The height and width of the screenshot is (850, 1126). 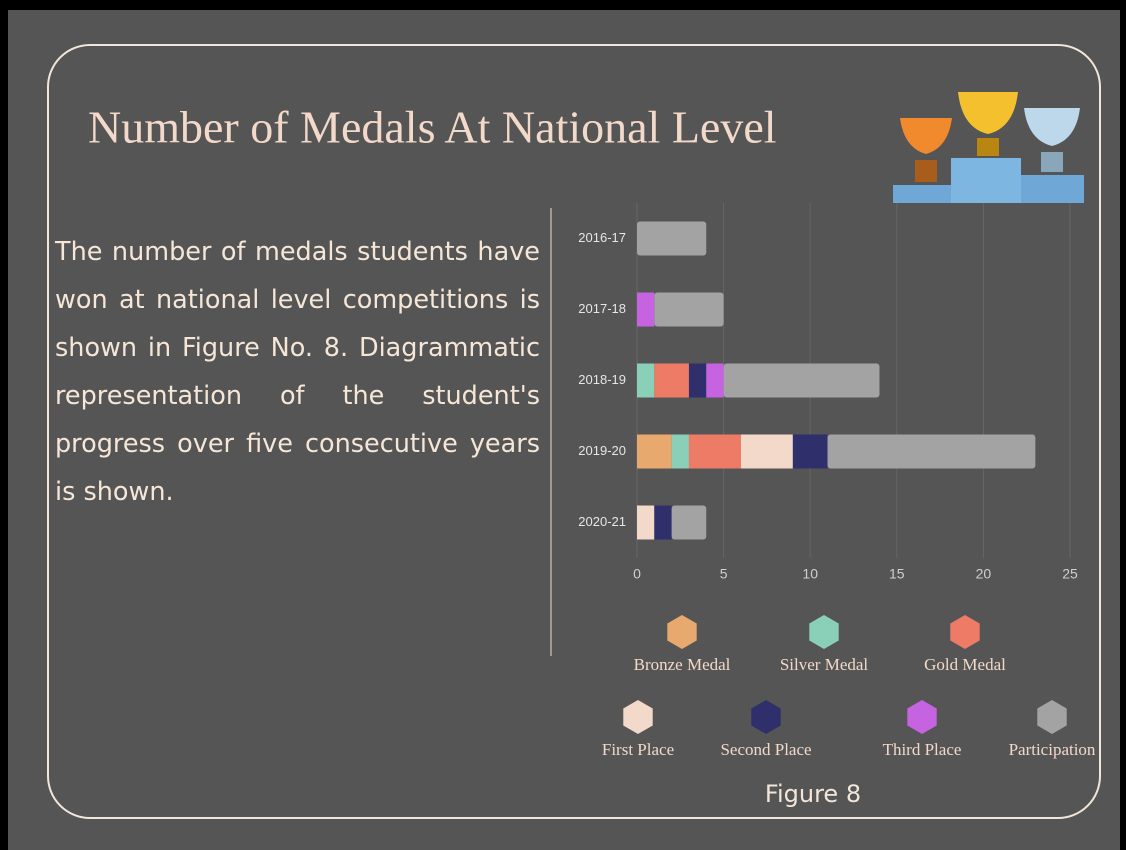 What do you see at coordinates (432, 127) in the screenshot?
I see `title: Number of Medals At National Level` at bounding box center [432, 127].